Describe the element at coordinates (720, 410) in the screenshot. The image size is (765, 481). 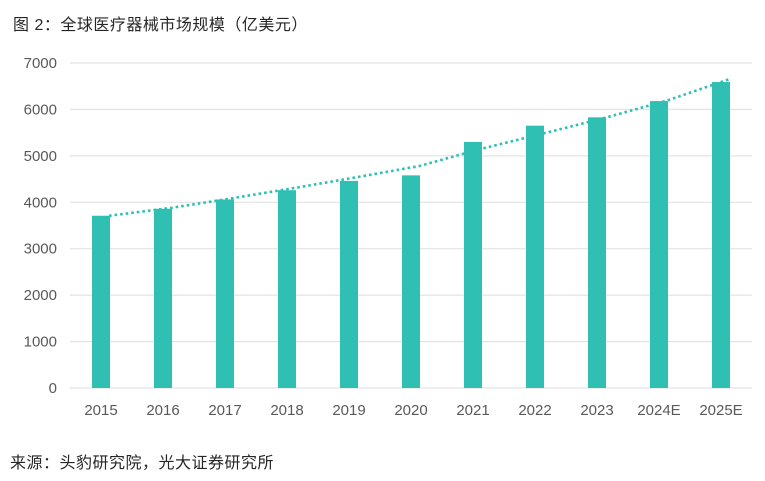
I see `x-tick-label: 2025E` at that location.